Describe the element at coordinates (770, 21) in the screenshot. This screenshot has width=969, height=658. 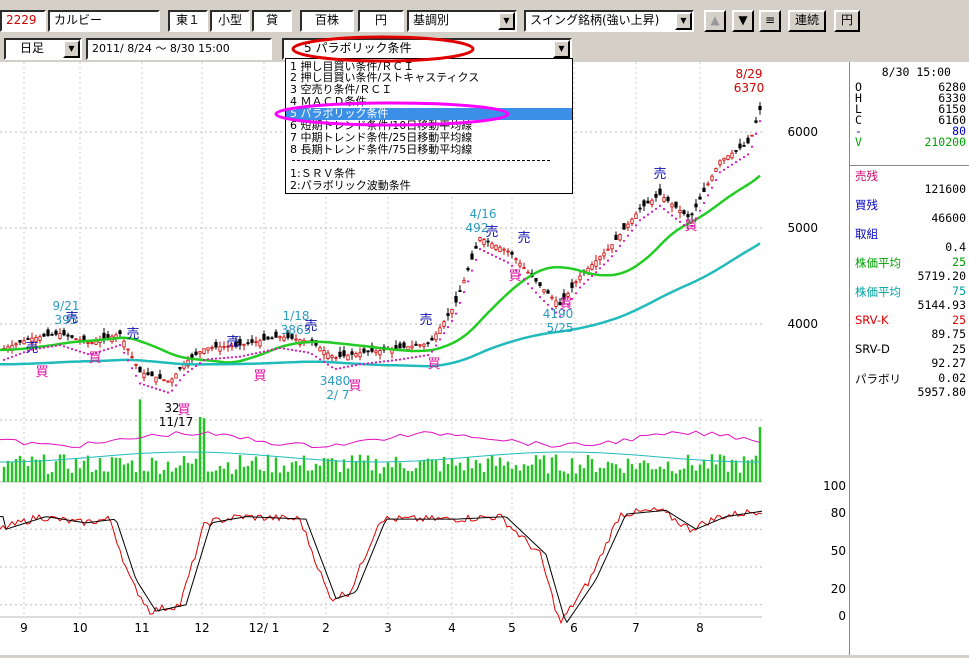
I see `menu-button: ≡` at that location.